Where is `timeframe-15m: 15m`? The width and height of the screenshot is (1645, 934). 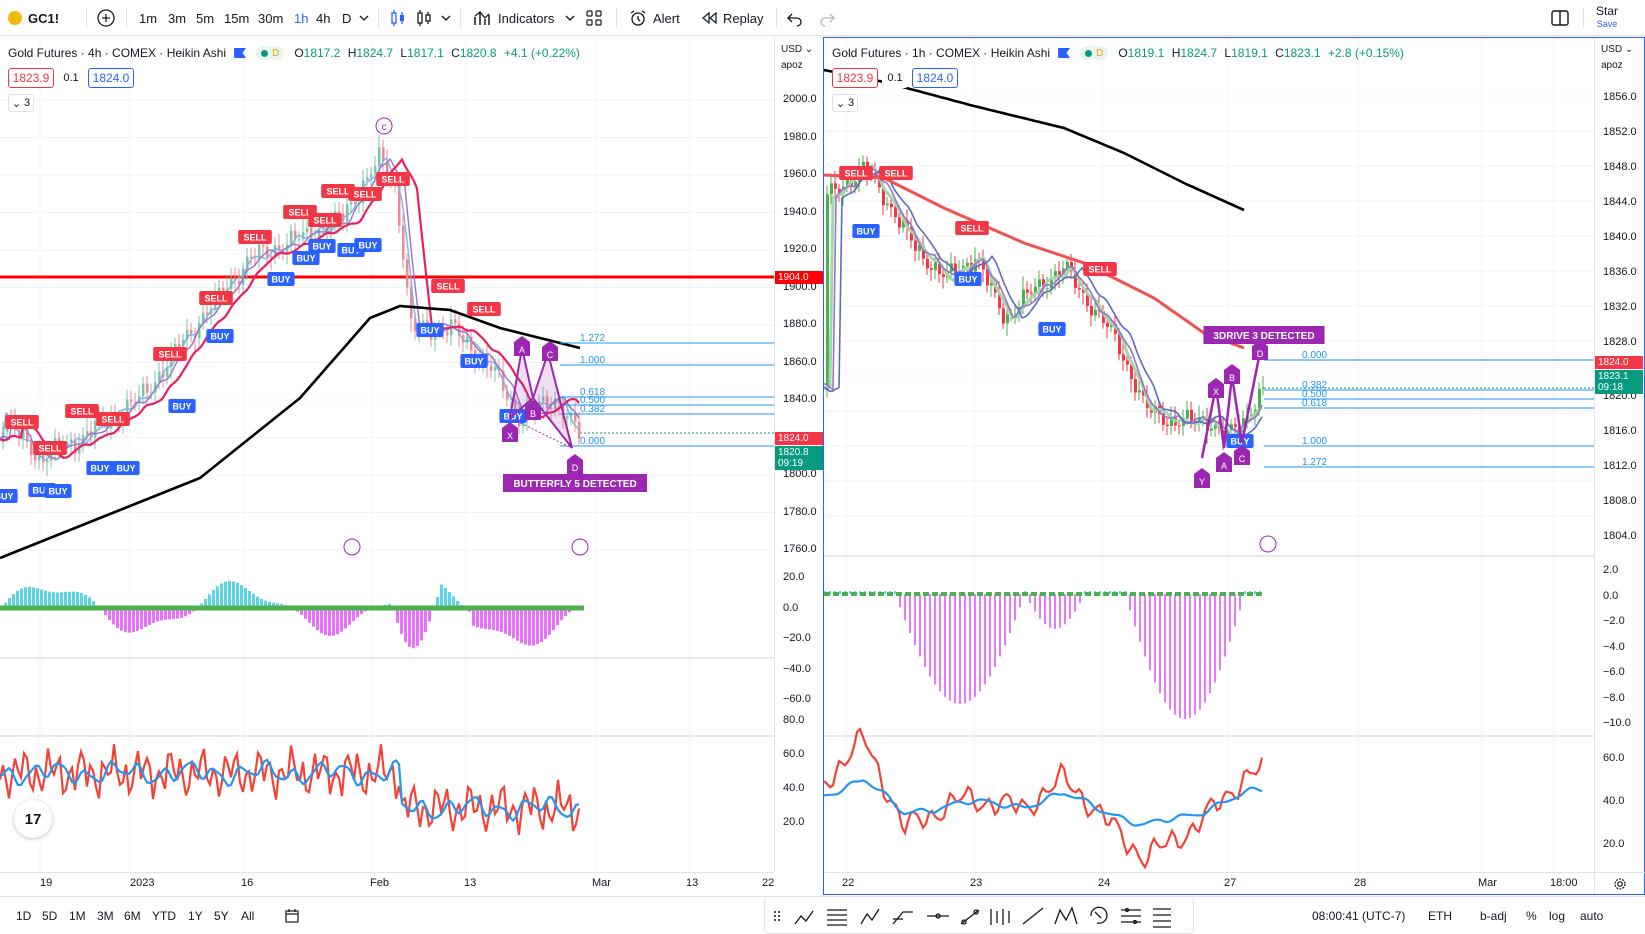
timeframe-15m: 15m is located at coordinates (236, 18).